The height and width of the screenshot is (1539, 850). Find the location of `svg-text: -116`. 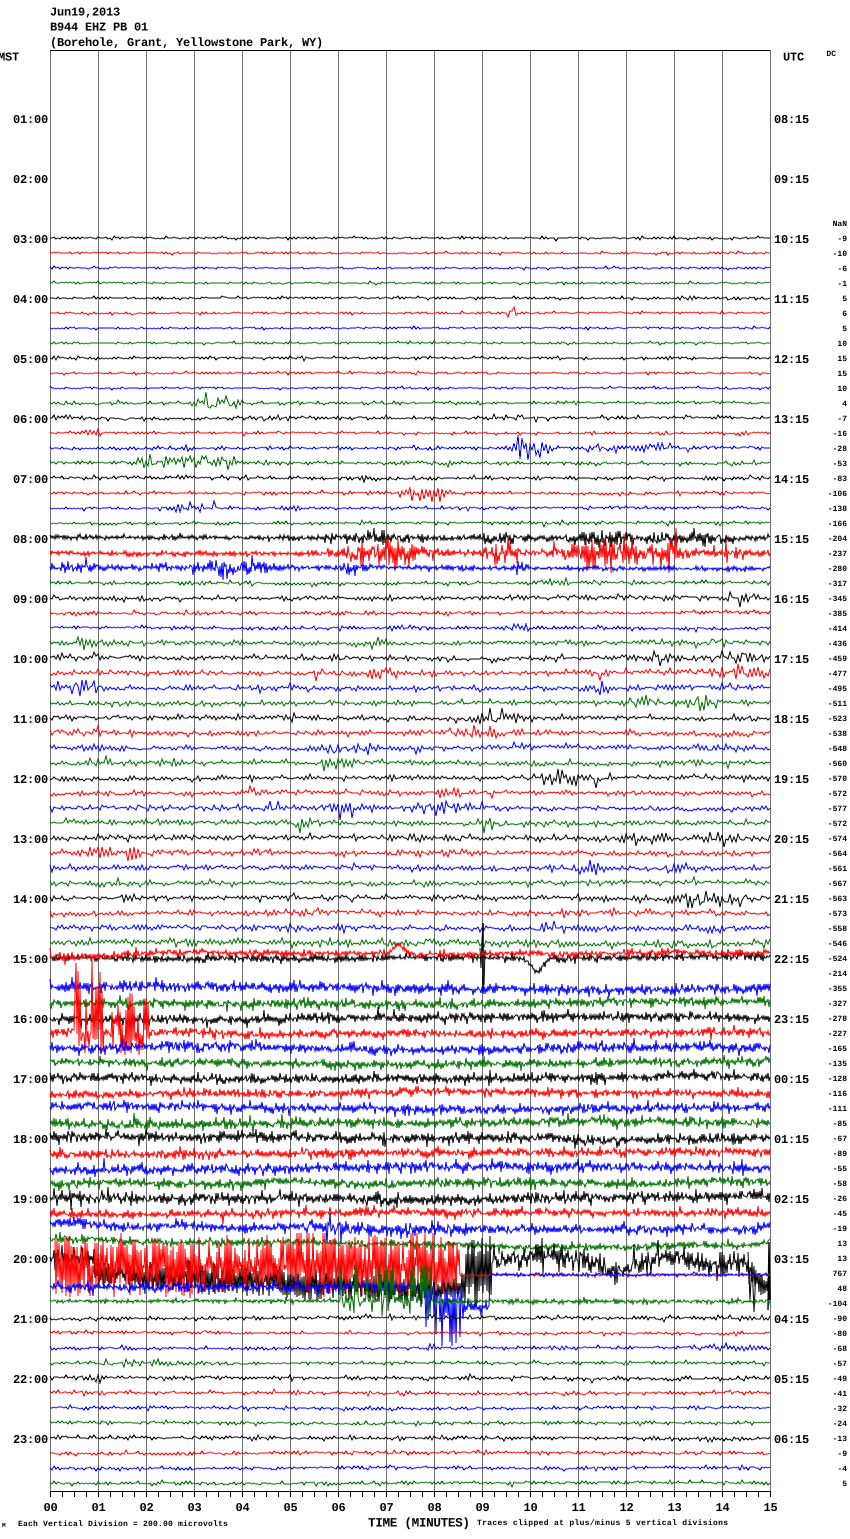

svg-text: -116 is located at coordinates (837, 1094).